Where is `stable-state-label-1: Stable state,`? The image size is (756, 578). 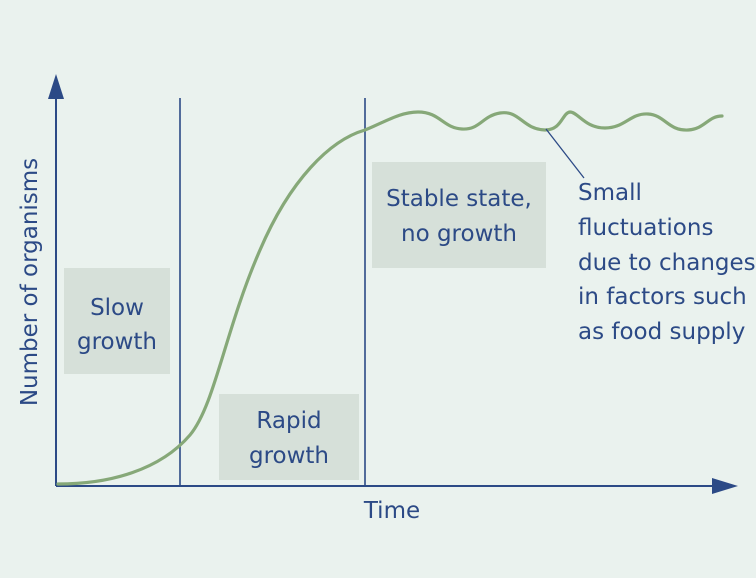
stable-state-label-1: Stable state, is located at coordinates (459, 199).